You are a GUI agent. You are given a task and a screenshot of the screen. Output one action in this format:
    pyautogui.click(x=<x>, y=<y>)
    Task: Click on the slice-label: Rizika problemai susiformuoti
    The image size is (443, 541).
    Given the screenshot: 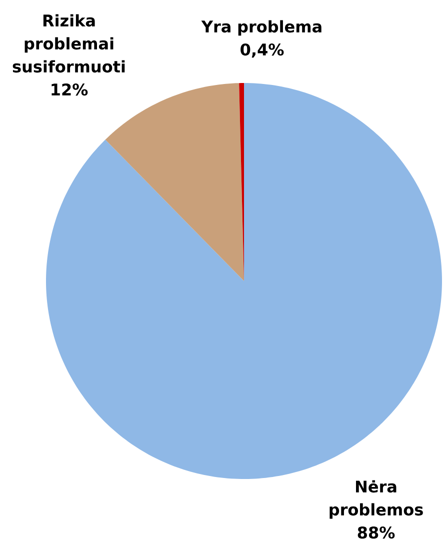 What is the action you would take?
    pyautogui.click(x=68, y=43)
    